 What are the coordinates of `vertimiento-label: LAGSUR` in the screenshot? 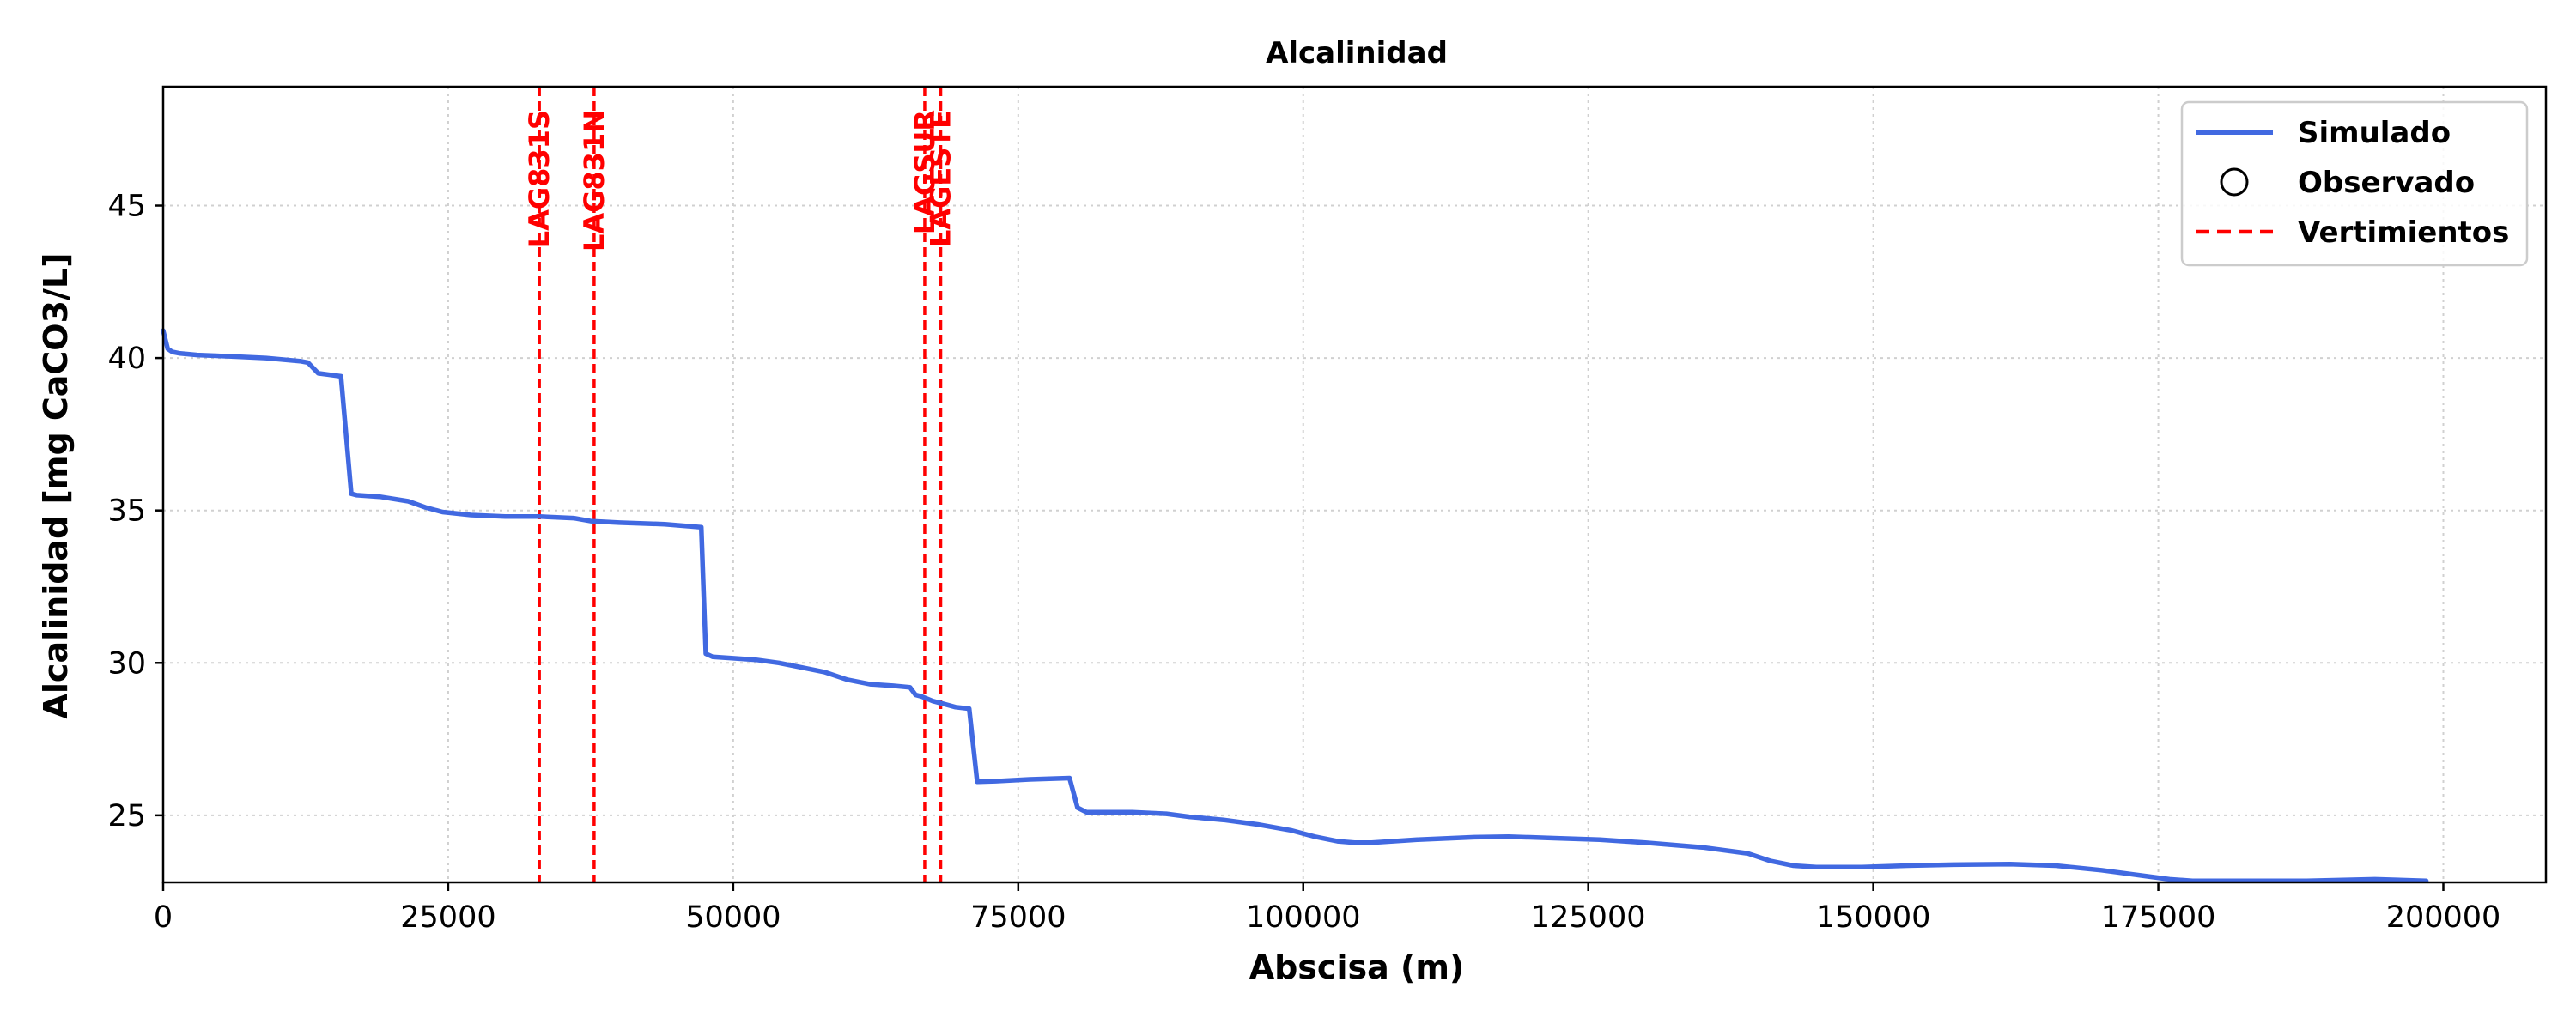 It's located at (925, 172).